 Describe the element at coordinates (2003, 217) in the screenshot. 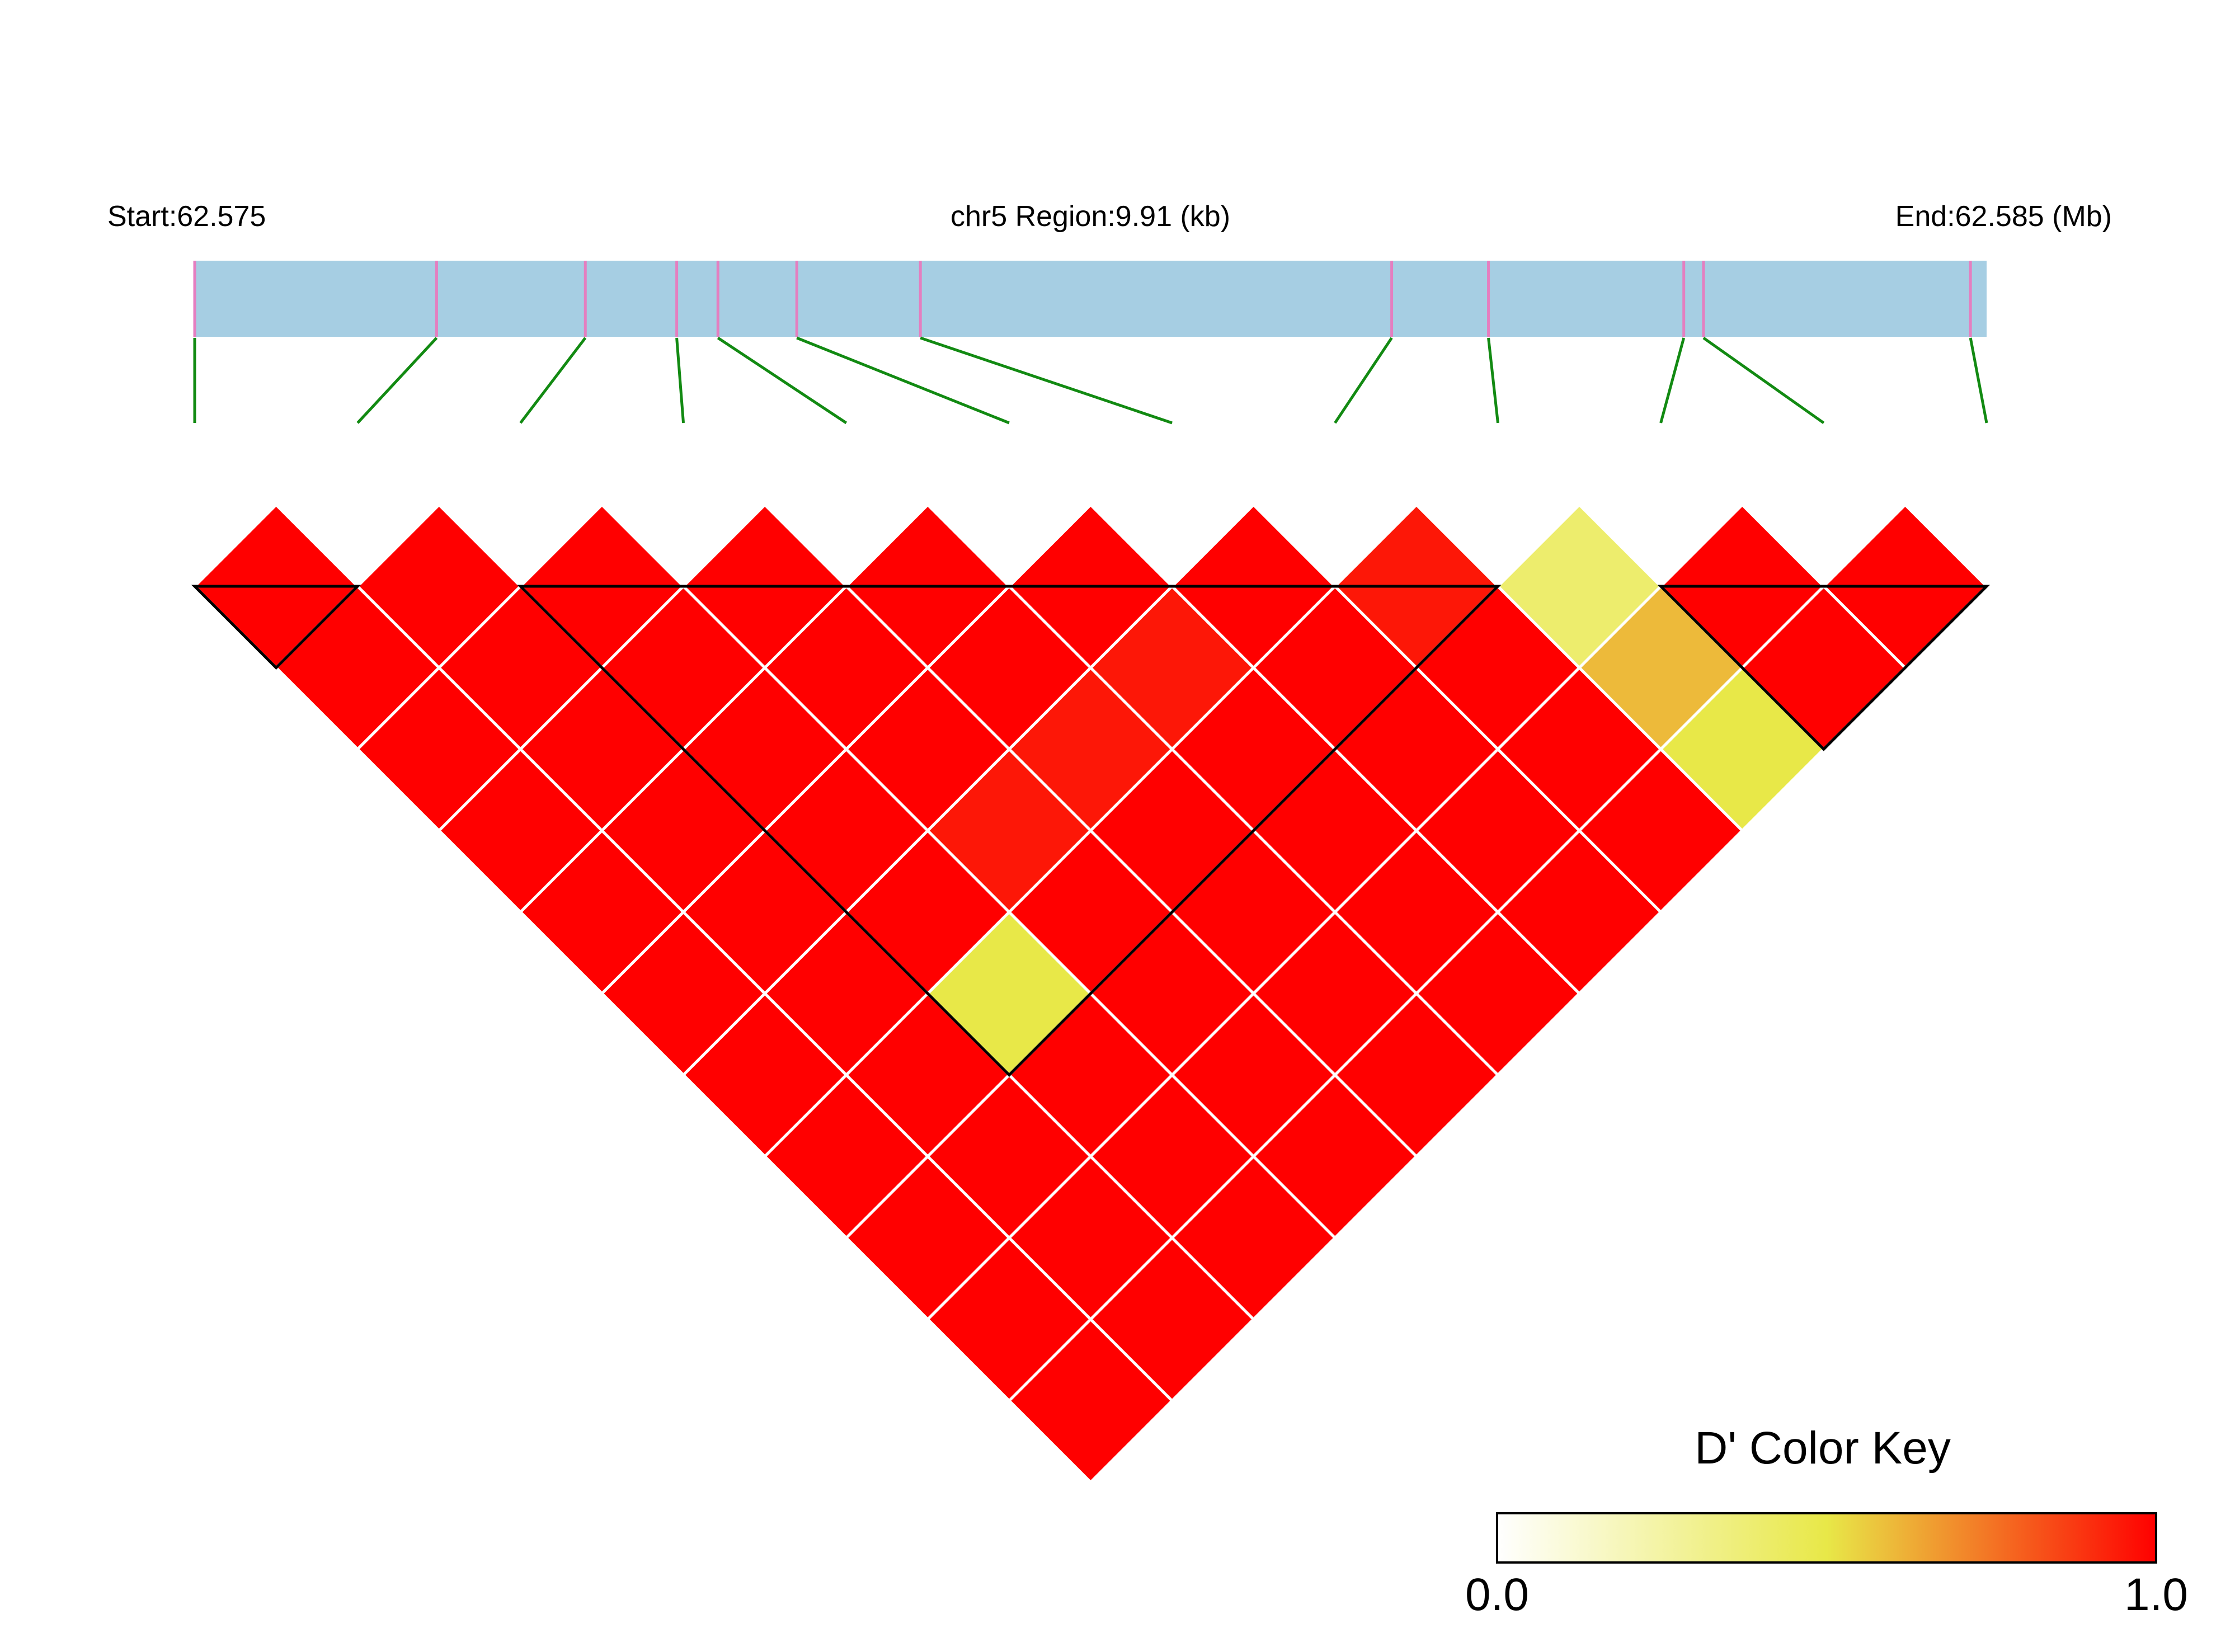

I see `region-end-label: End:62.585 (Mb)` at that location.